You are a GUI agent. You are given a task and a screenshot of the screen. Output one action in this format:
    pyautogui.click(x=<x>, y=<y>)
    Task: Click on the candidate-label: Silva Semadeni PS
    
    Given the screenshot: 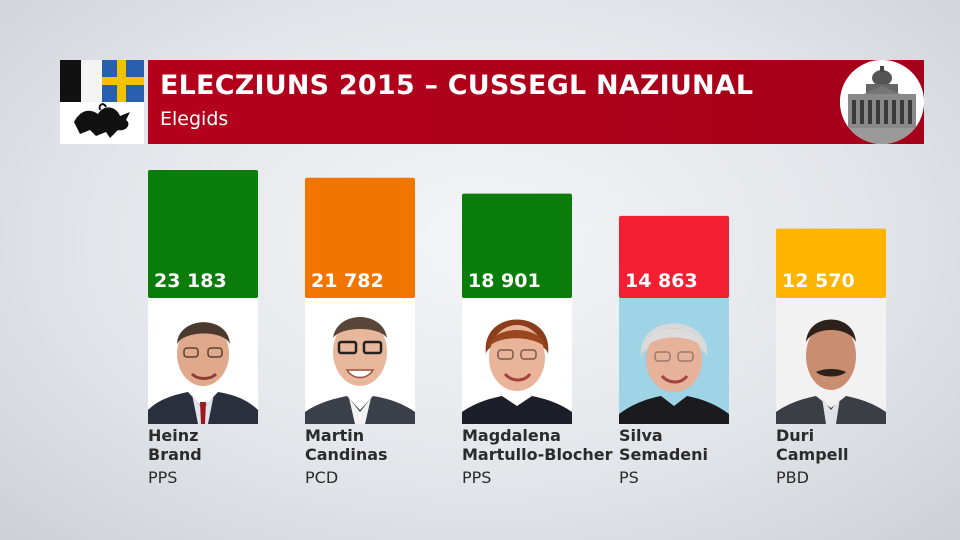 What is the action you would take?
    pyautogui.click(x=699, y=456)
    